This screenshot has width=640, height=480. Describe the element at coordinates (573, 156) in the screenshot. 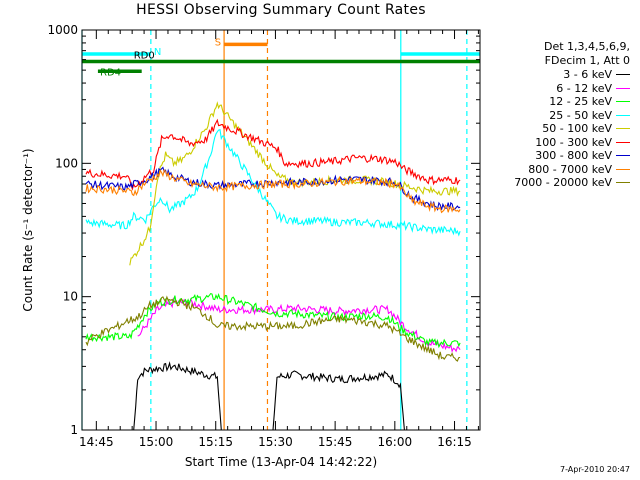

I see `legend-label: 300 - 800 keV` at that location.